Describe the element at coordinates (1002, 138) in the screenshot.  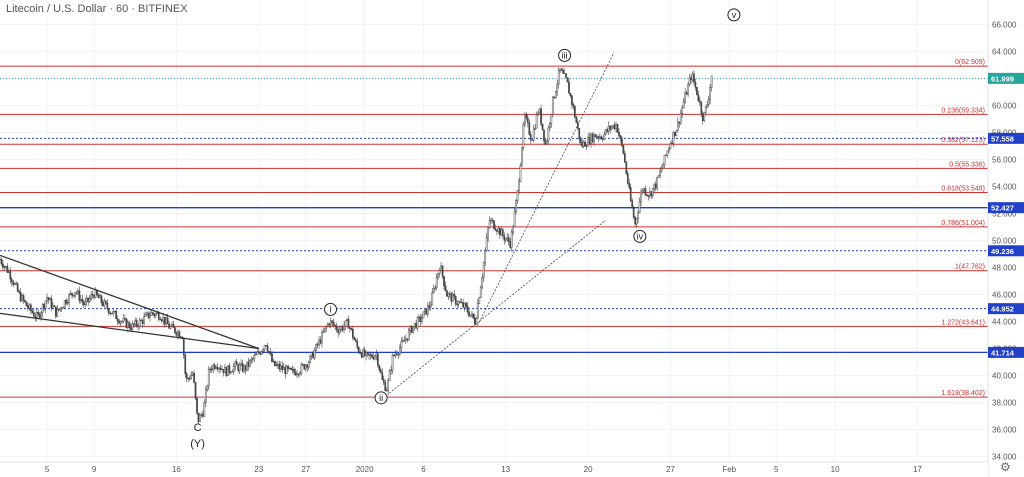
I see `price-tag-label: 57.558` at that location.